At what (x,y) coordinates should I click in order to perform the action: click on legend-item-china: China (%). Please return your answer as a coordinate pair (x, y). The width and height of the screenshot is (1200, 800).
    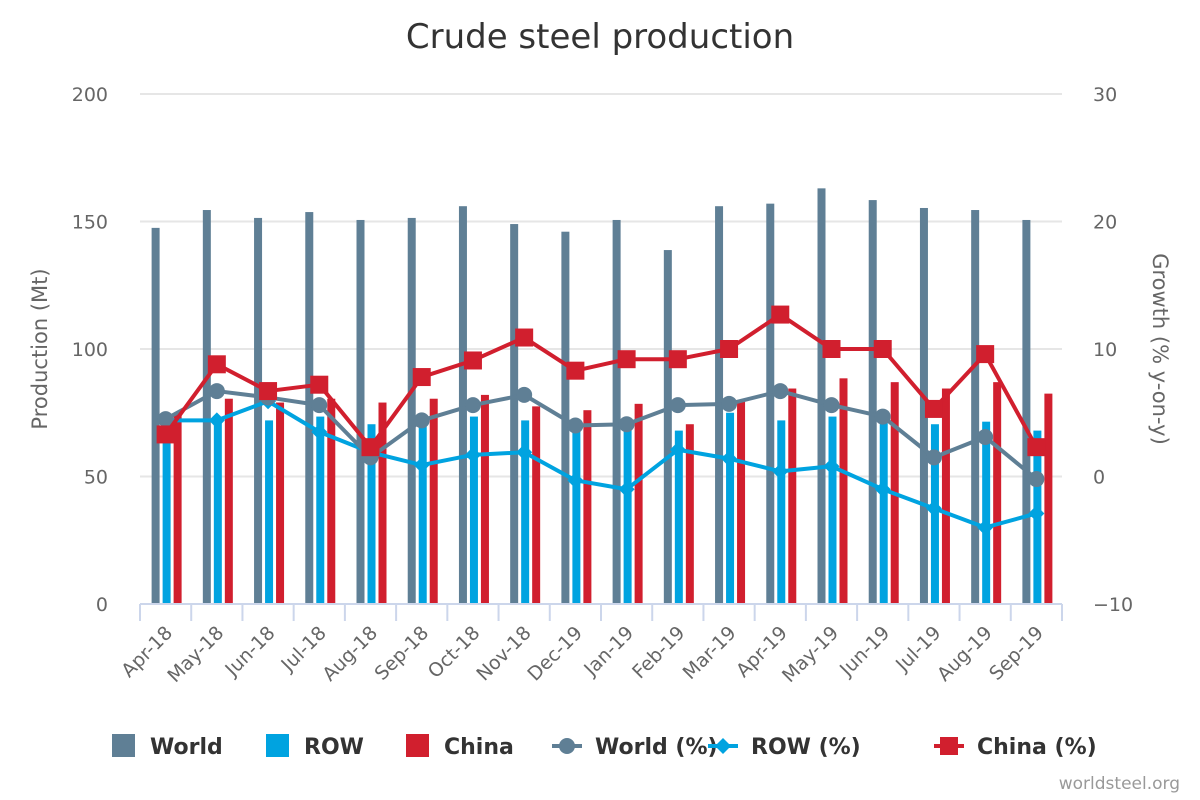
    Looking at the image, I should click on (1015, 747).